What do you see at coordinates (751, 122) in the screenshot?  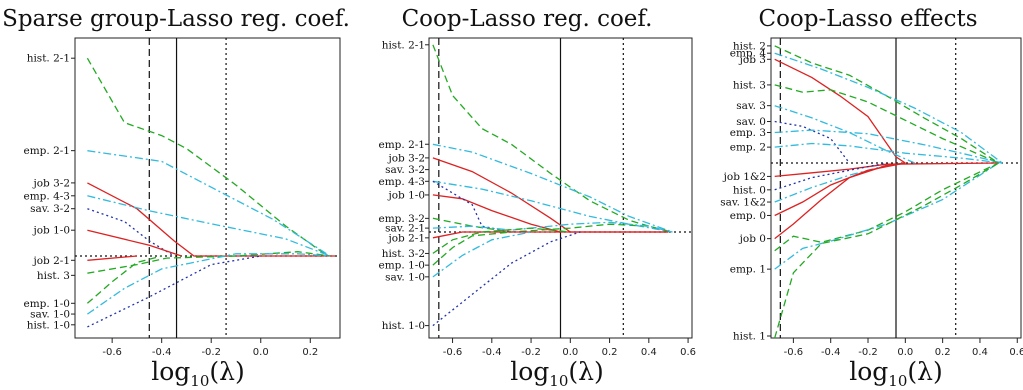 I see `series-label: sav. 0` at bounding box center [751, 122].